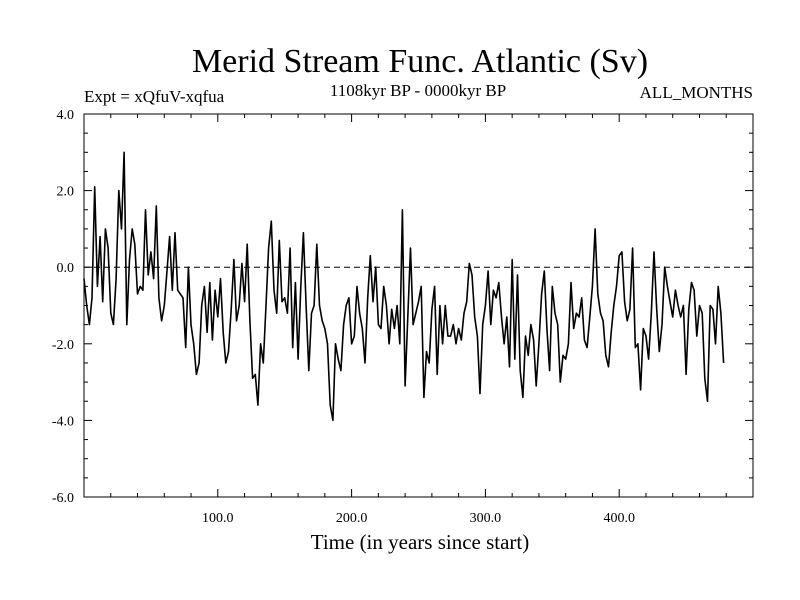 Image resolution: width=800 pixels, height=600 pixels. I want to click on months-label: ALL_MONTHS, so click(696, 92).